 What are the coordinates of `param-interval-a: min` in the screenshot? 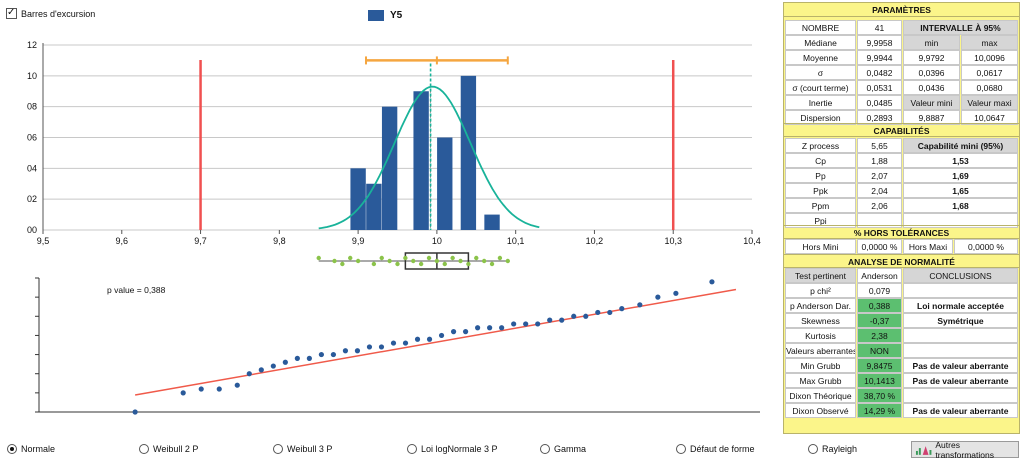 It's located at (931, 42).